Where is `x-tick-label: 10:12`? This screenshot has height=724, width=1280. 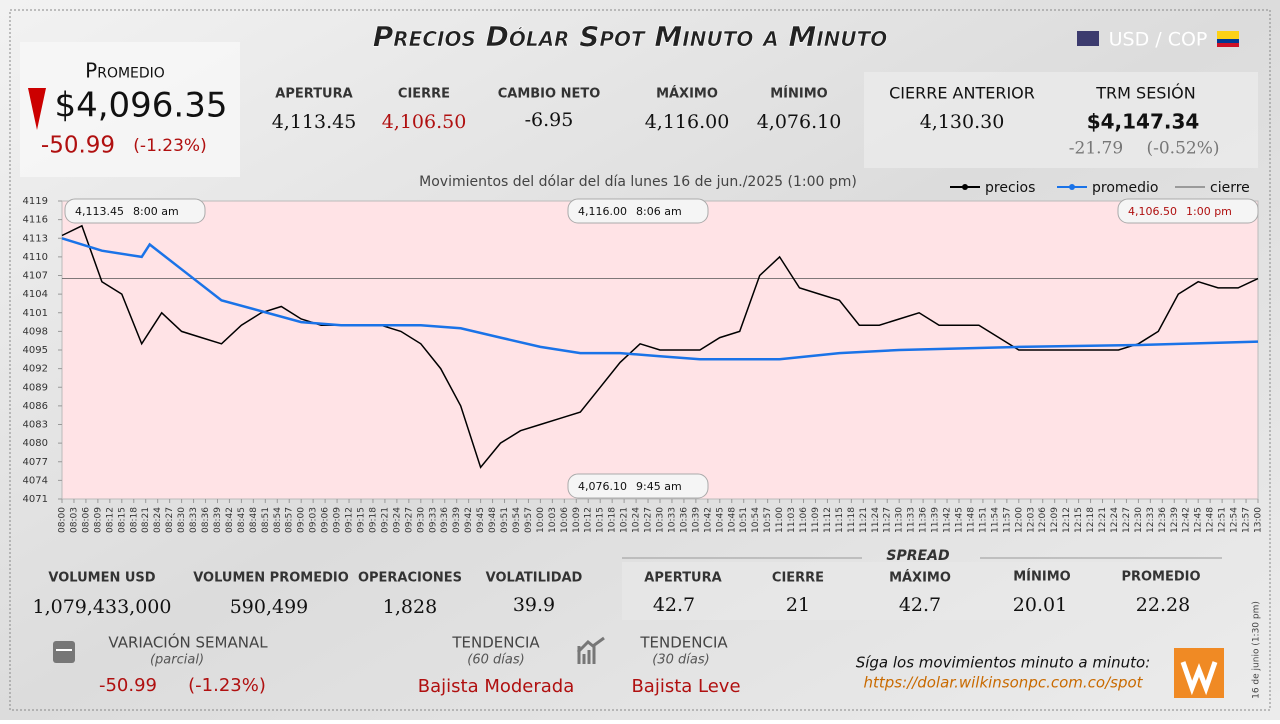
x-tick-label: 10:12 is located at coordinates (589, 520).